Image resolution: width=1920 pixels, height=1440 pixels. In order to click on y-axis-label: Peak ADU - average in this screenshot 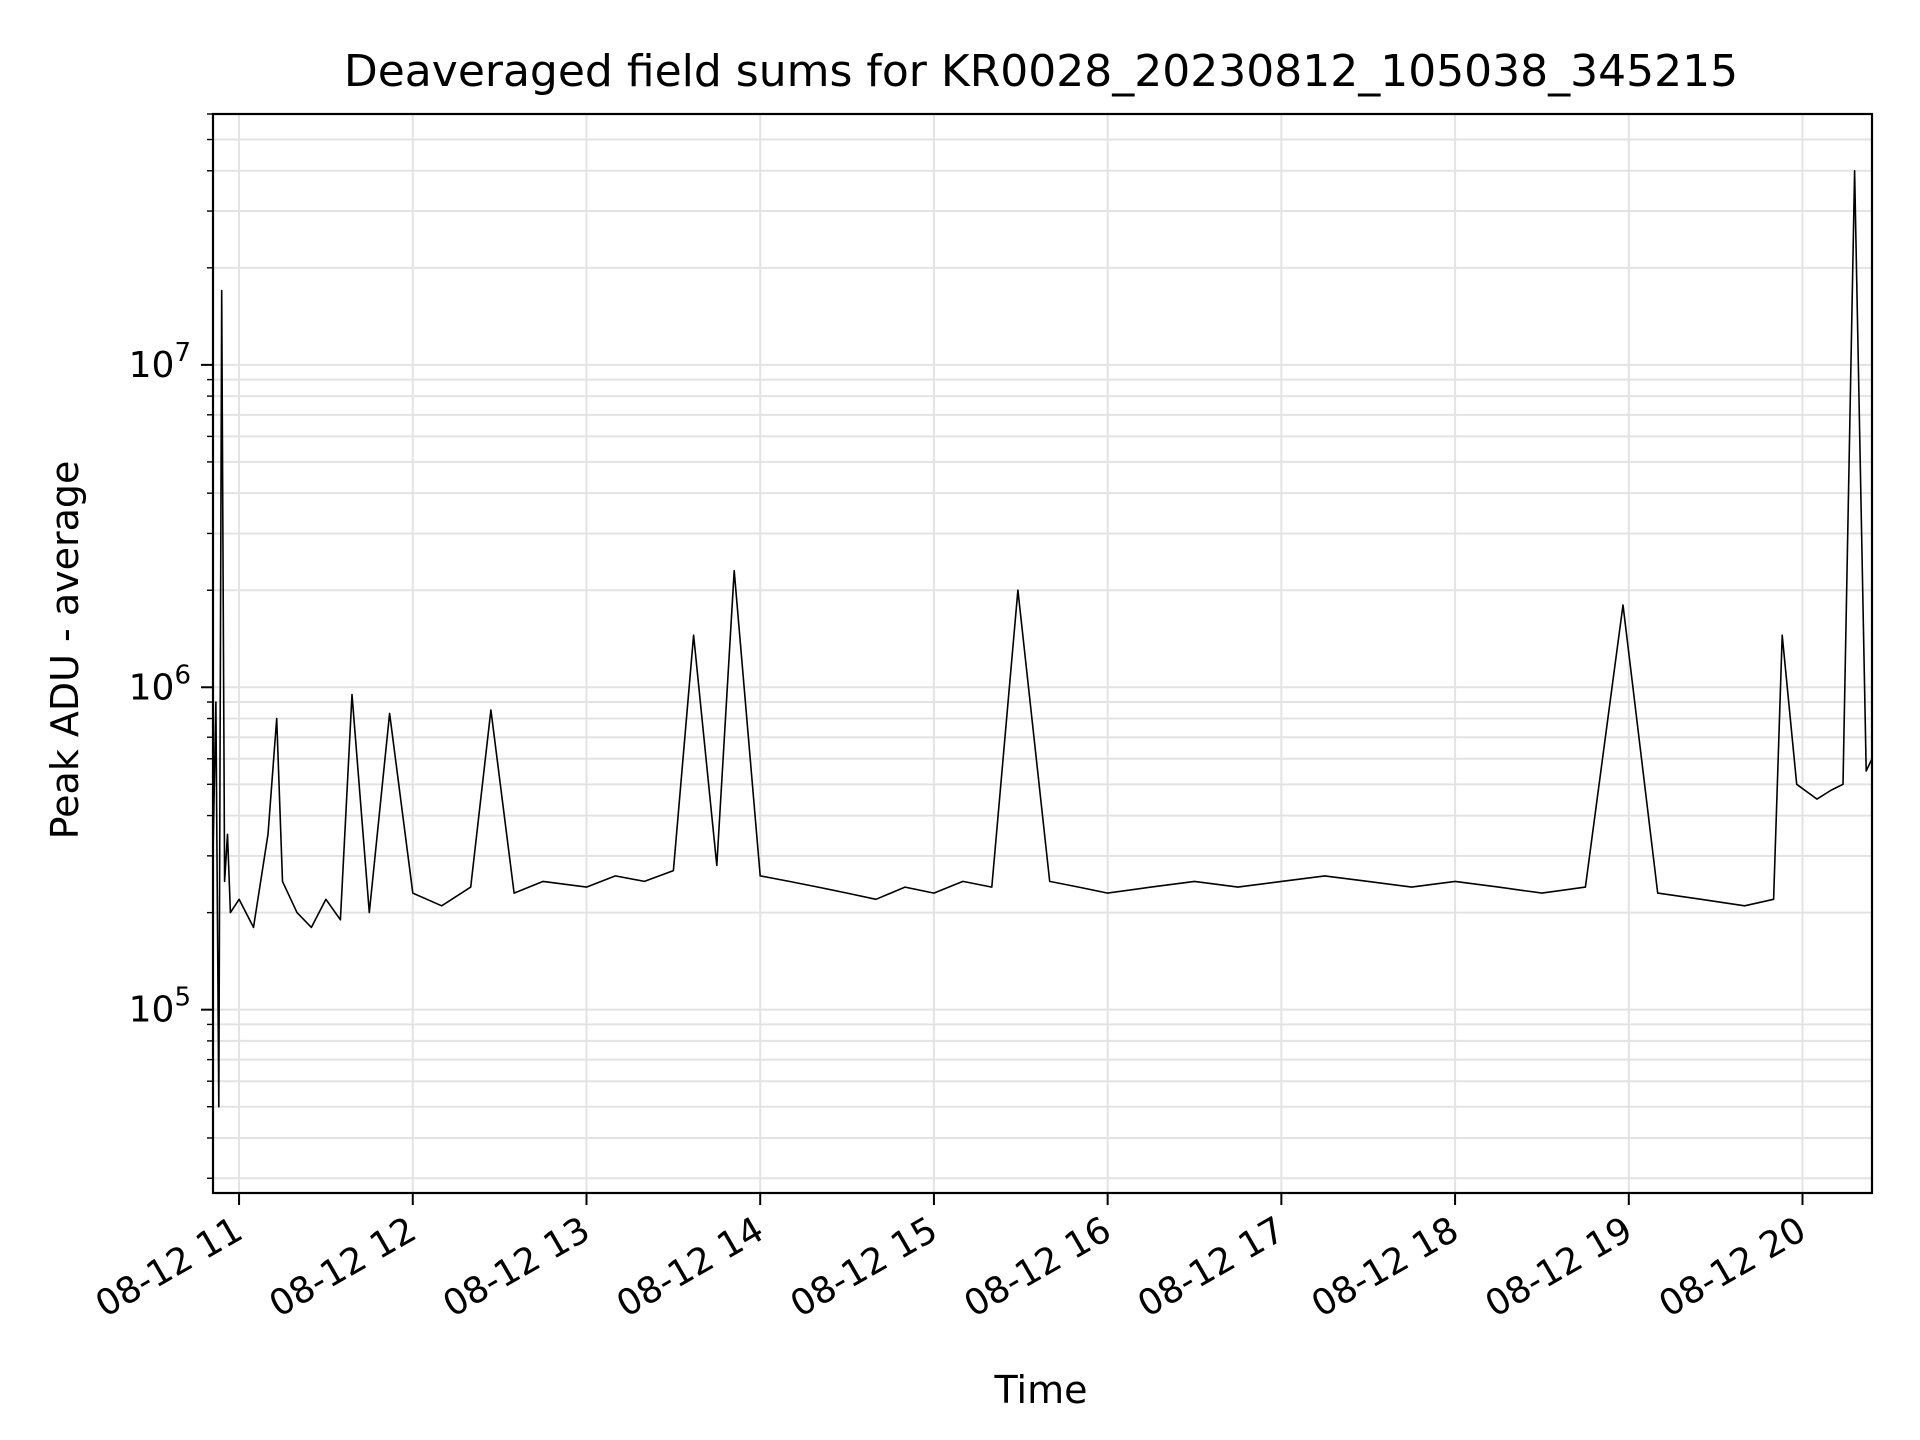, I will do `click(65, 650)`.